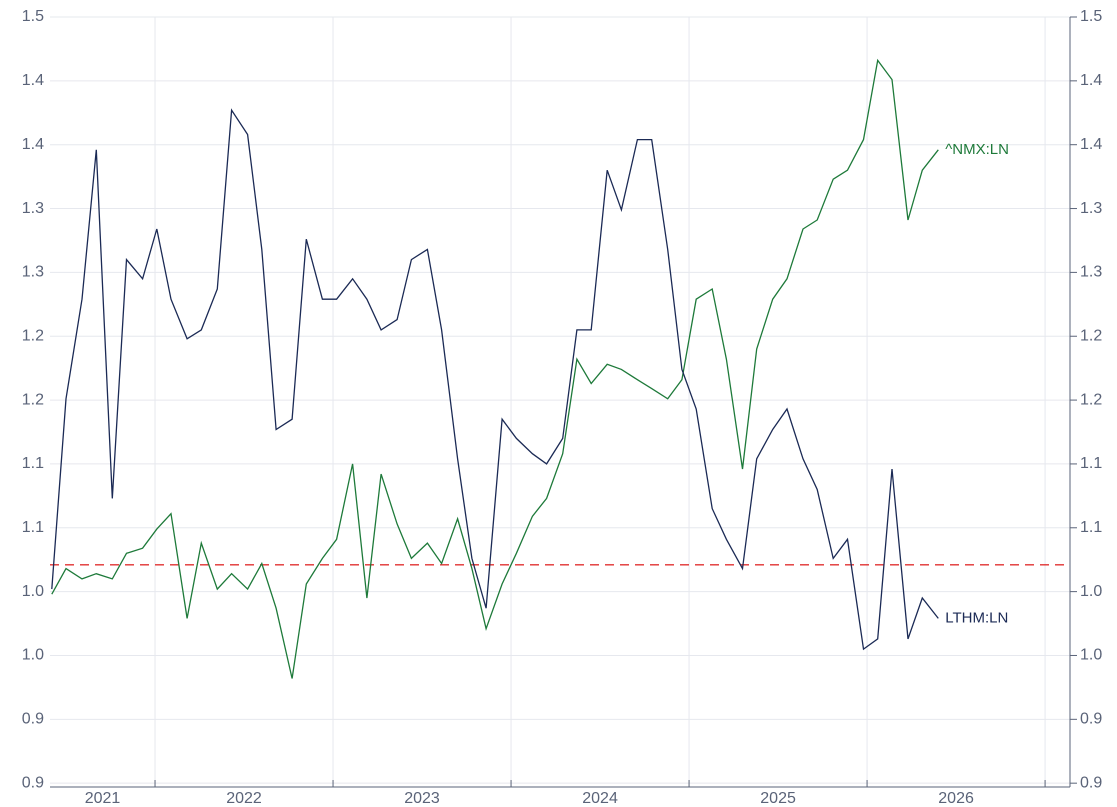 The height and width of the screenshot is (807, 1117). Describe the element at coordinates (1091, 16) in the screenshot. I see `y2-tick-label: 1.5` at that location.